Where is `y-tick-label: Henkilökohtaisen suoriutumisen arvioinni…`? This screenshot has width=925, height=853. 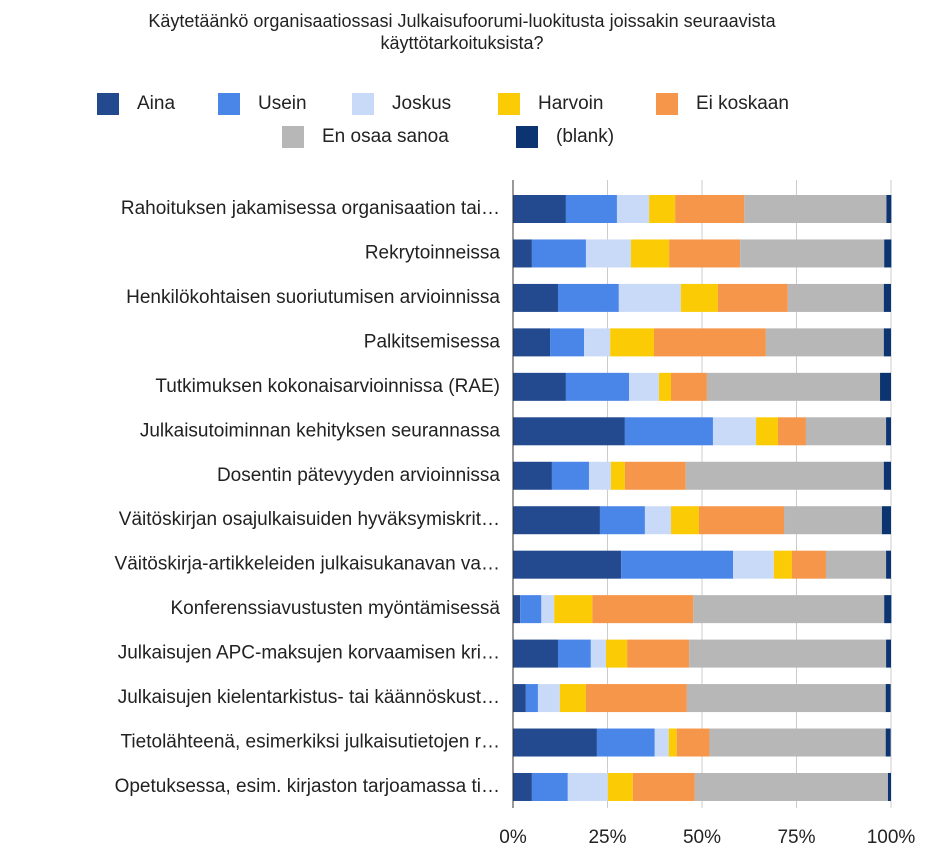 y-tick-label: Henkilökohtaisen suoriutumisen arvioinni… is located at coordinates (313, 297).